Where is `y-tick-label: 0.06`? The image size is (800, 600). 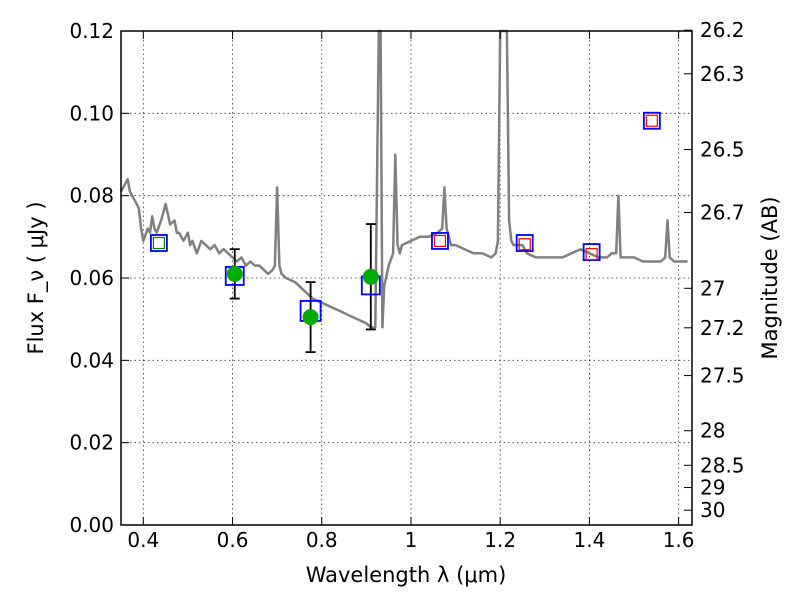
y-tick-label: 0.06 is located at coordinates (91, 278).